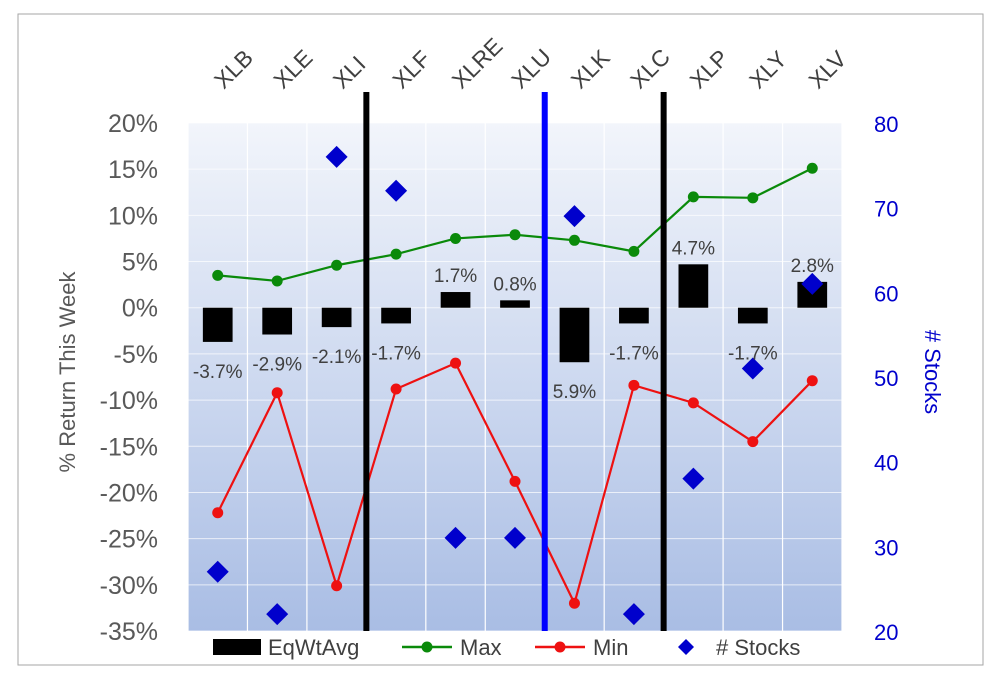 The width and height of the screenshot is (1001, 691). What do you see at coordinates (886, 632) in the screenshot?
I see `y2-tick-label: 20` at bounding box center [886, 632].